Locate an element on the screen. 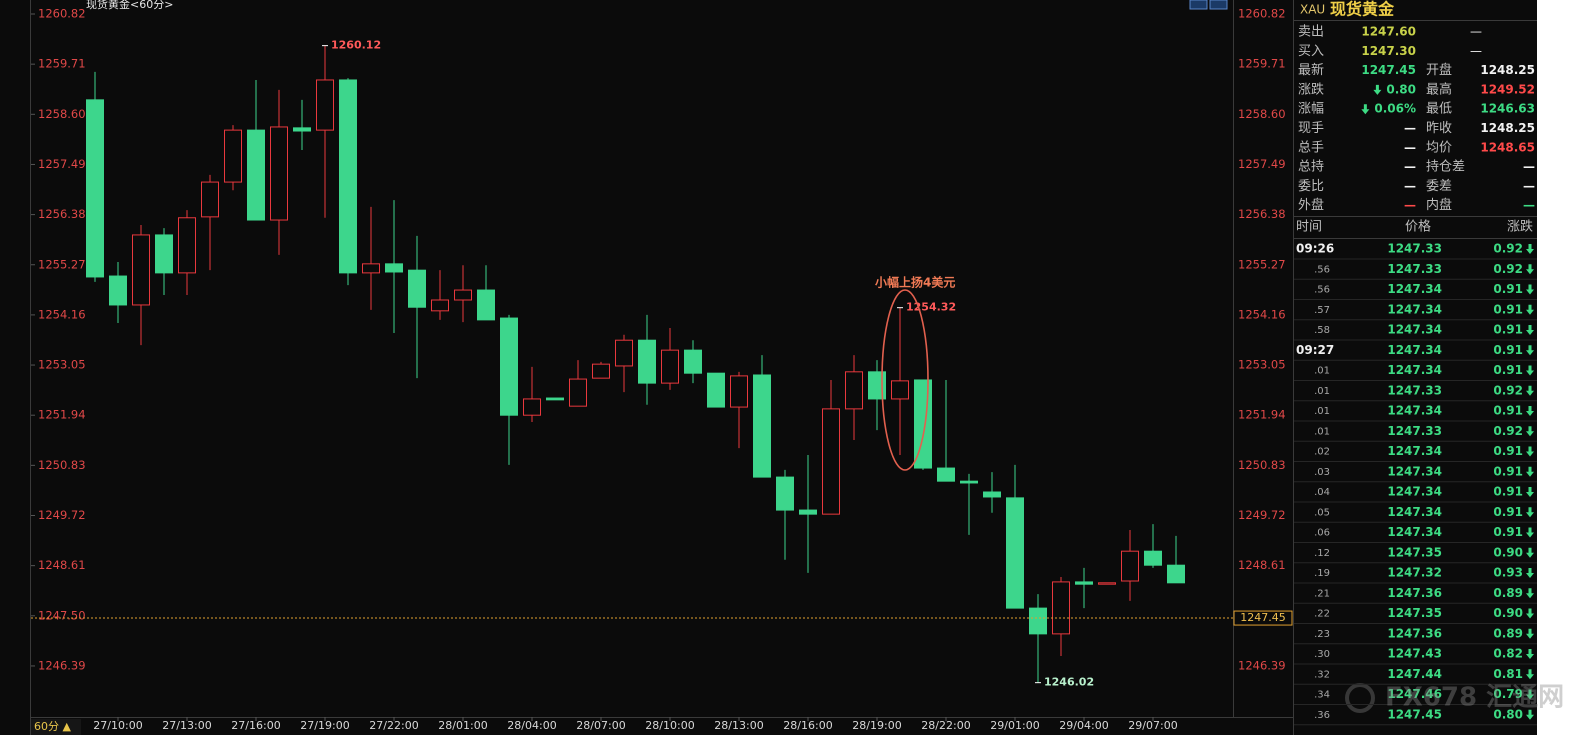 The image size is (1569, 735). quote-label: 委差 is located at coordinates (1439, 186).